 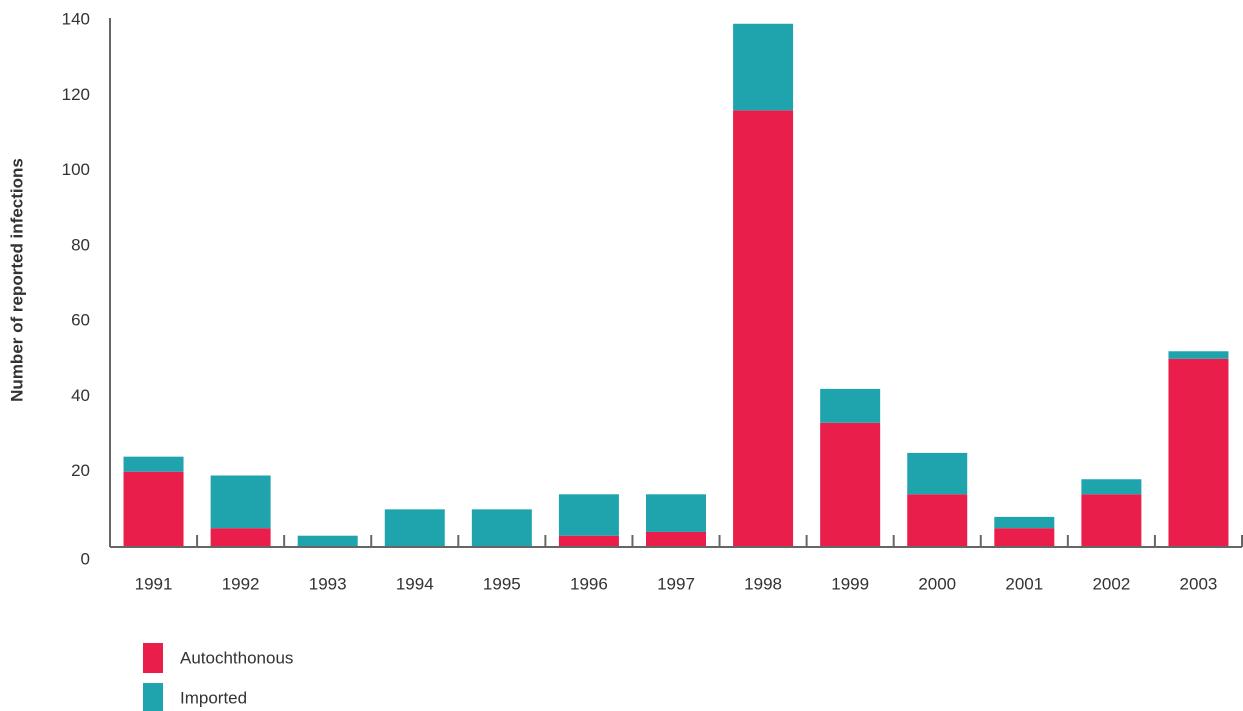 What do you see at coordinates (937, 583) in the screenshot?
I see `x-tick-label: 2000` at bounding box center [937, 583].